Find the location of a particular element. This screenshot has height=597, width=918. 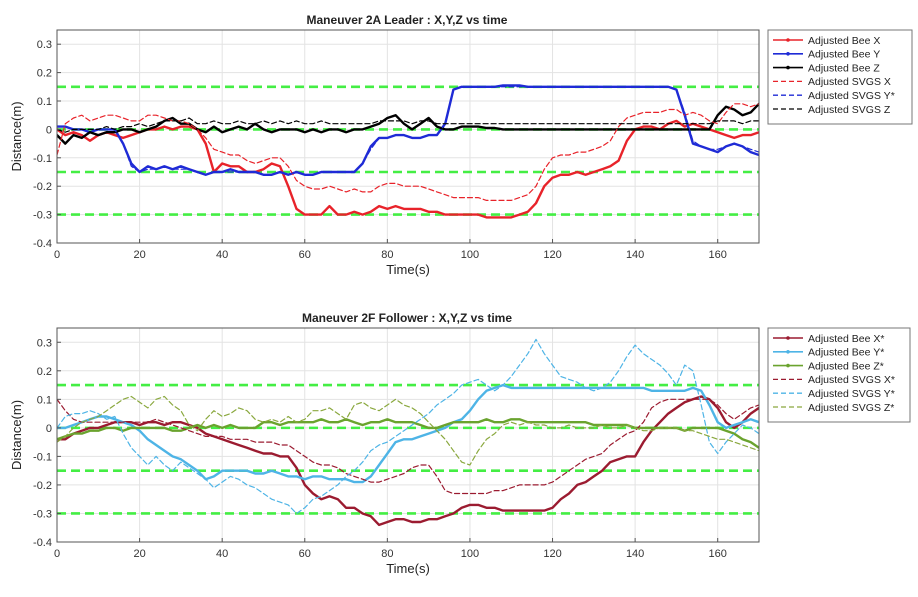

chart-title: Maneuver 2A Leader : X,Y,Z vs time is located at coordinates (407, 20).